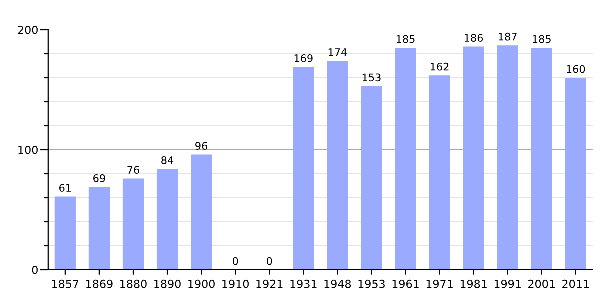  I want to click on y-tick-label: 0, so click(35, 270).